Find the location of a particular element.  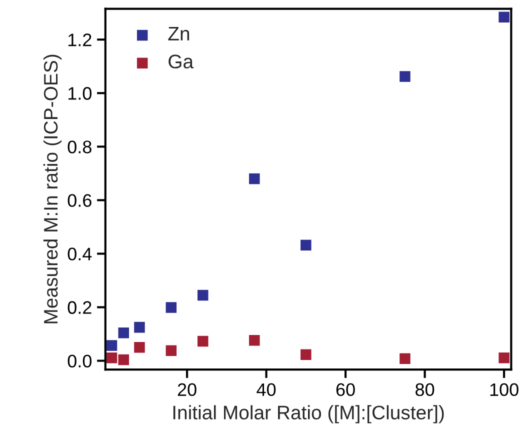

x-tick-label: 80 is located at coordinates (425, 389).